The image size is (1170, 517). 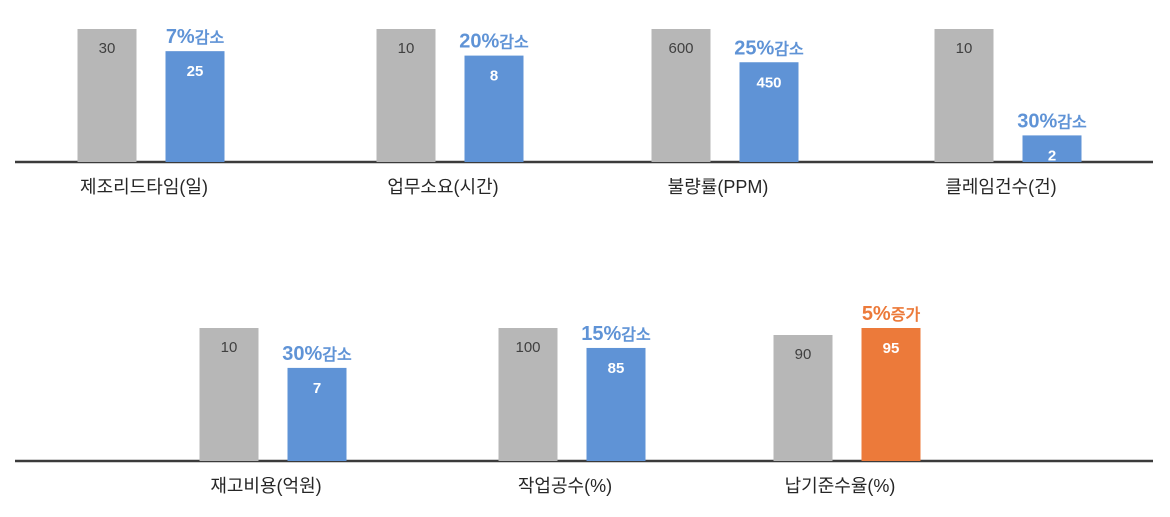 What do you see at coordinates (195, 71) in the screenshot?
I see `value-label-after: 25` at bounding box center [195, 71].